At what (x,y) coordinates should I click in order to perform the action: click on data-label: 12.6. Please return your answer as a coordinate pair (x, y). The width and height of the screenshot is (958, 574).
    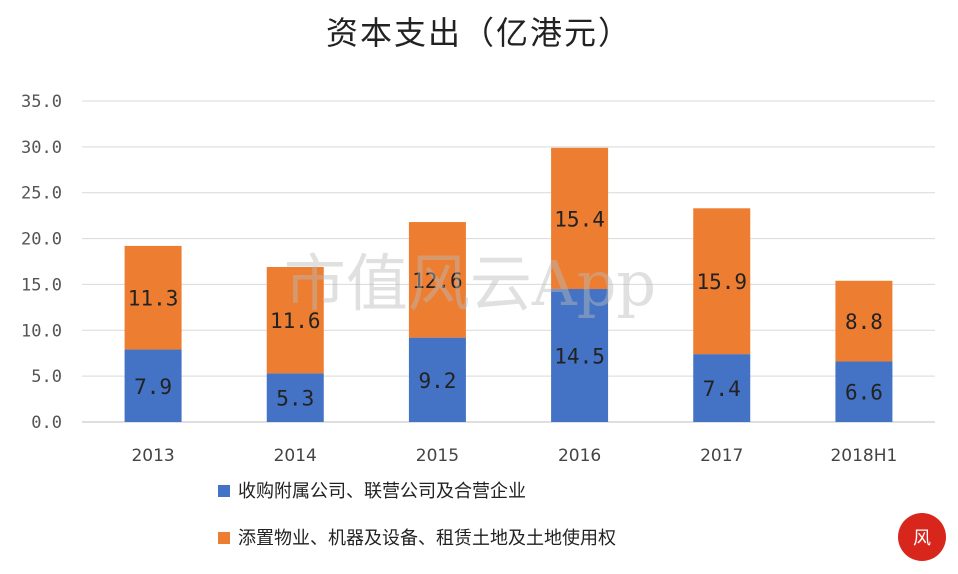
    Looking at the image, I should click on (437, 281).